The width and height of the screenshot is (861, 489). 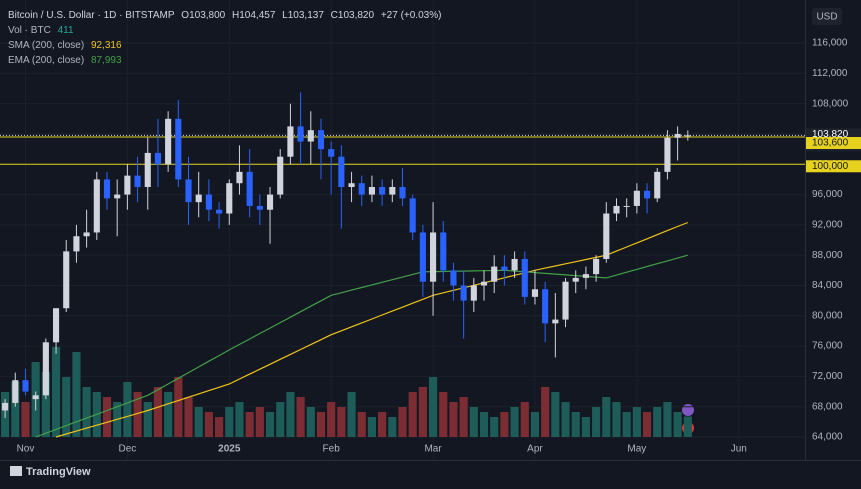 I want to click on legend-label: Vol · BTC, so click(x=29, y=30).